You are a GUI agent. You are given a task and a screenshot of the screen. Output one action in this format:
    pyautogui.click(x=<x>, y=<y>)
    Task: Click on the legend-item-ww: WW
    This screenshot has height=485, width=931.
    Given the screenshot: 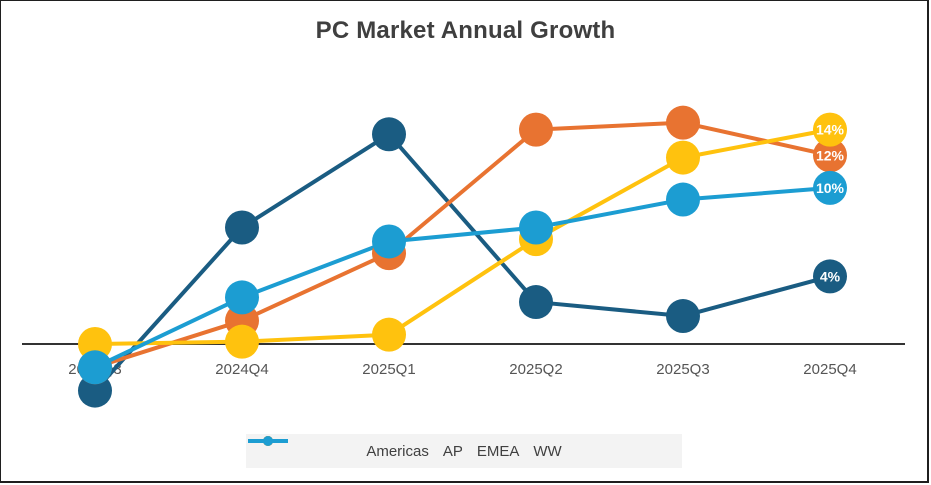 What is the action you would take?
    pyautogui.click(x=405, y=448)
    